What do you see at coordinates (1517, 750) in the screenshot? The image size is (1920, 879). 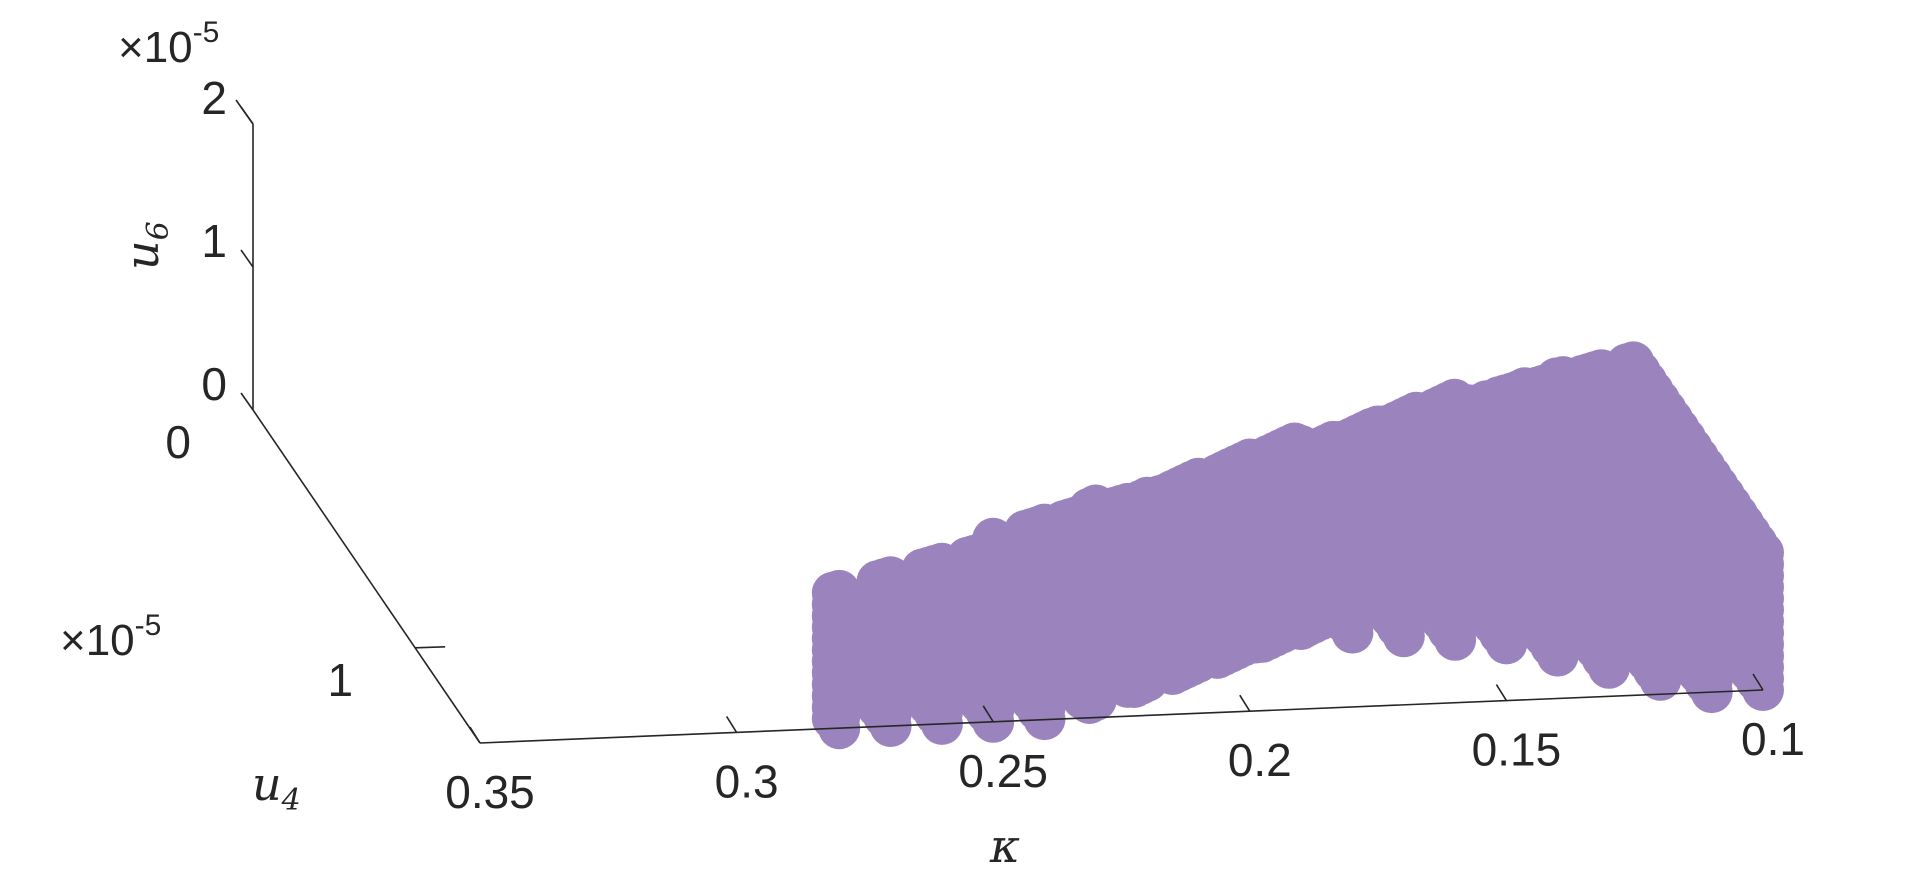 I see `x-tick-label: 0.15` at bounding box center [1517, 750].